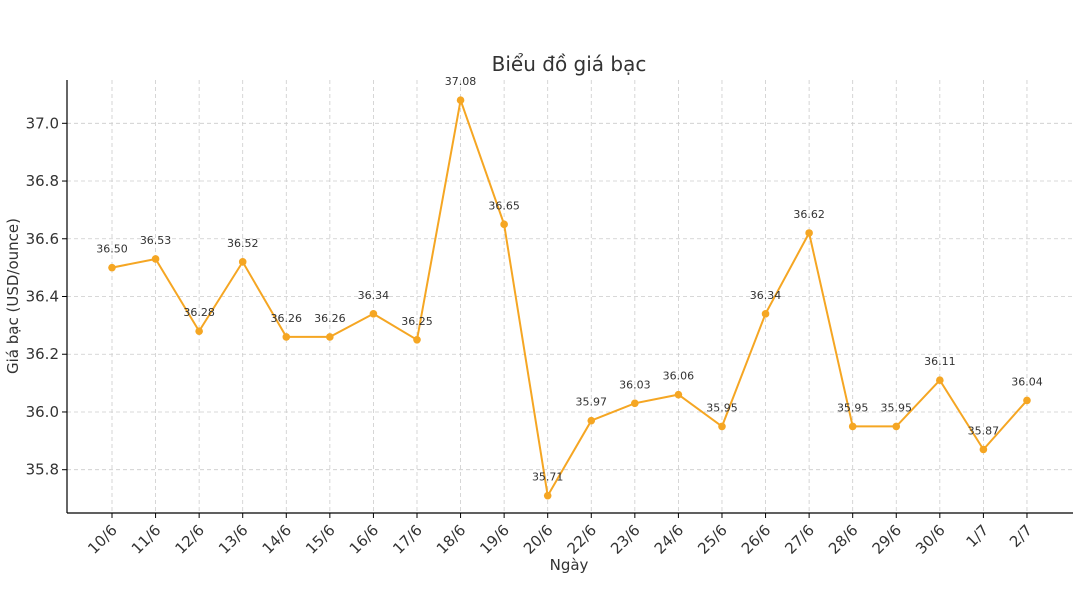 This screenshot has width=1080, height=594. I want to click on x-axis-label: Ngày, so click(569, 565).